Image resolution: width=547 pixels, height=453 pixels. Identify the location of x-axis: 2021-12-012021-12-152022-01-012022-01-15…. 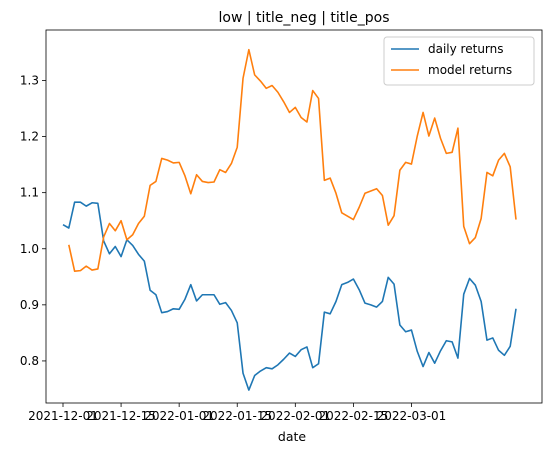
(237, 413).